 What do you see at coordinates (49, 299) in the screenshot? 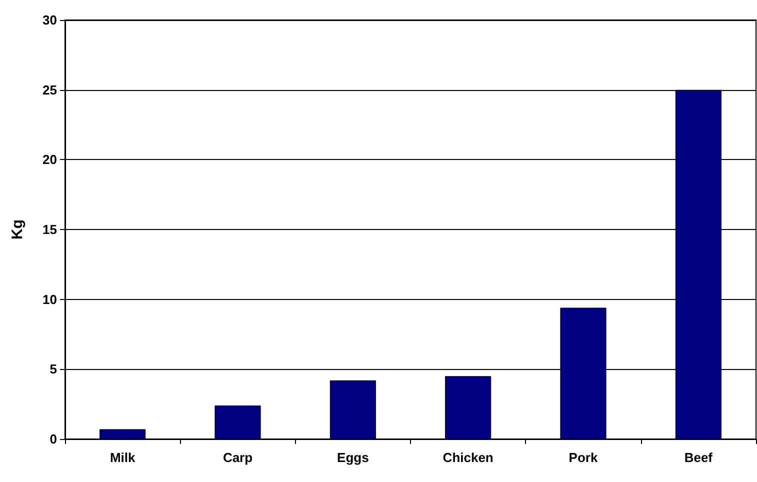
I see `y-tick-label: 10` at bounding box center [49, 299].